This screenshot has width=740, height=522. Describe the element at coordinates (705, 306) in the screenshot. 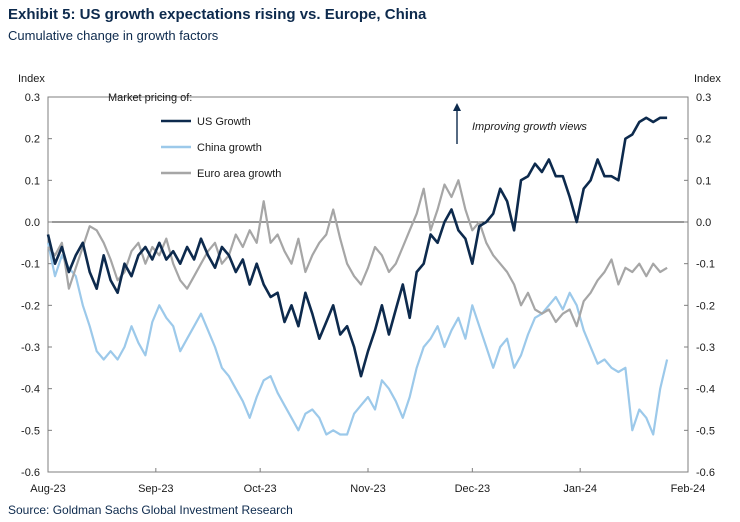

I see `y-tick-label-right: -0.2` at that location.